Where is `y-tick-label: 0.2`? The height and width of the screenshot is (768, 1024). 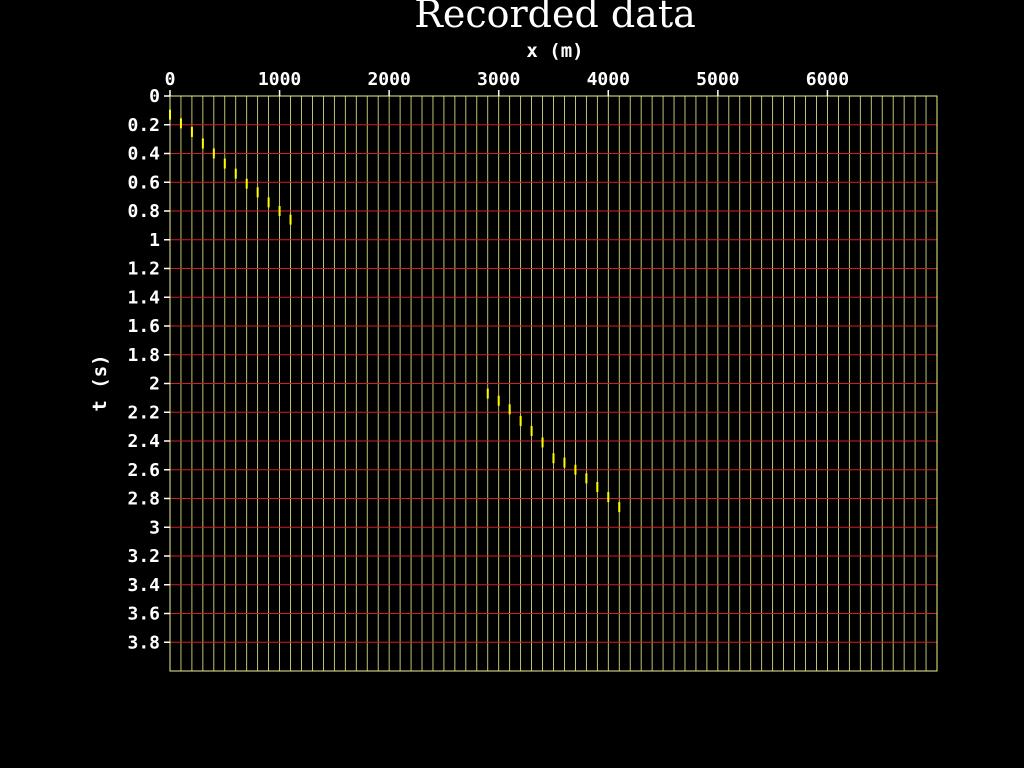
y-tick-label: 0.2 is located at coordinates (143, 125).